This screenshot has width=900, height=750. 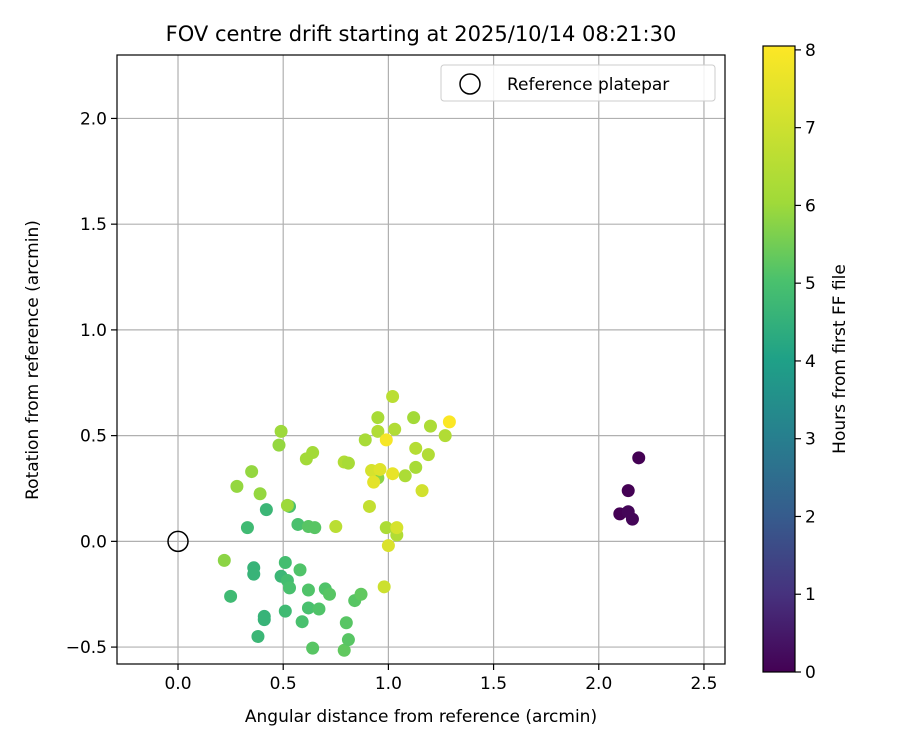 I want to click on colorbar-frame, so click(x=779, y=359).